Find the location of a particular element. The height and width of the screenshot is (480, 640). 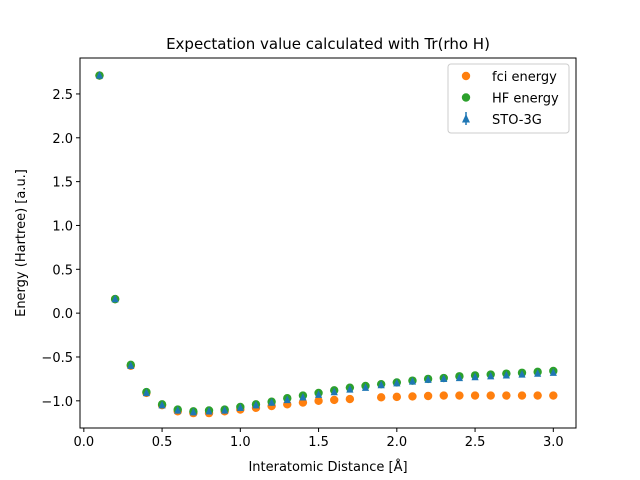

legend-item-hf-energy: HF energy is located at coordinates (510, 99).